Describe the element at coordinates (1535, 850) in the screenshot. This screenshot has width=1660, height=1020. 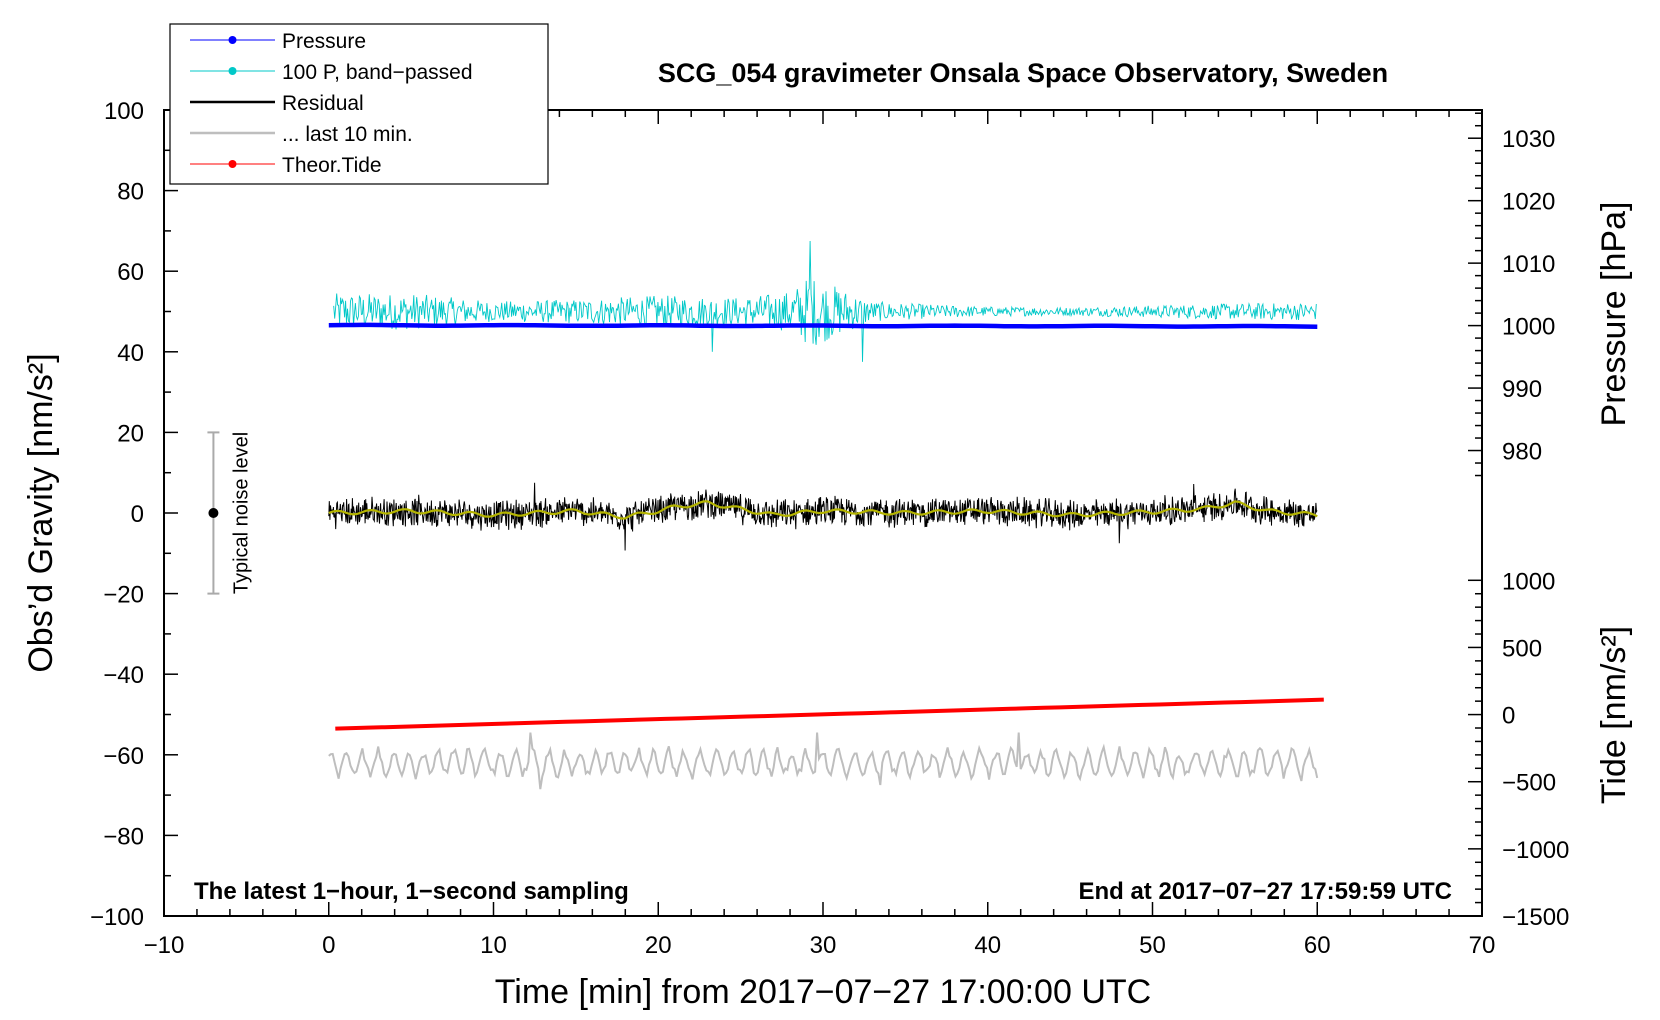
I see `tide-tick-label: −1000` at that location.